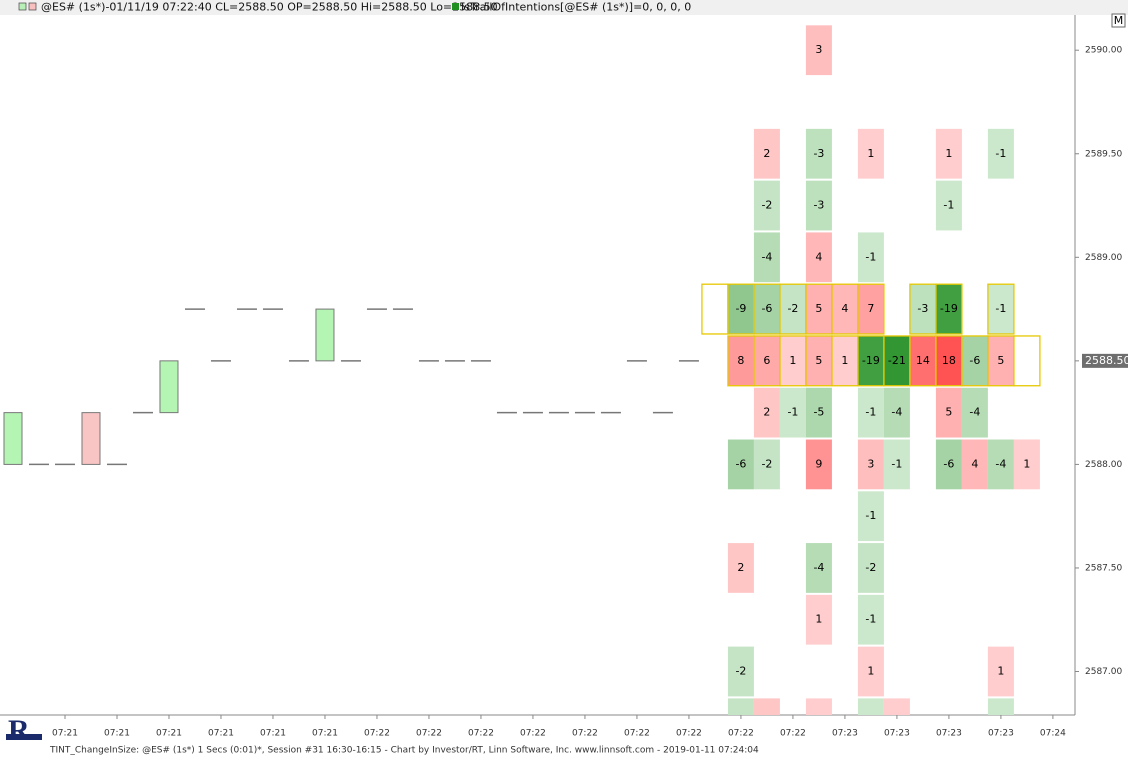 The image size is (1128, 757). What do you see at coordinates (740, 671) in the screenshot?
I see `cell-label: -2` at bounding box center [740, 671].